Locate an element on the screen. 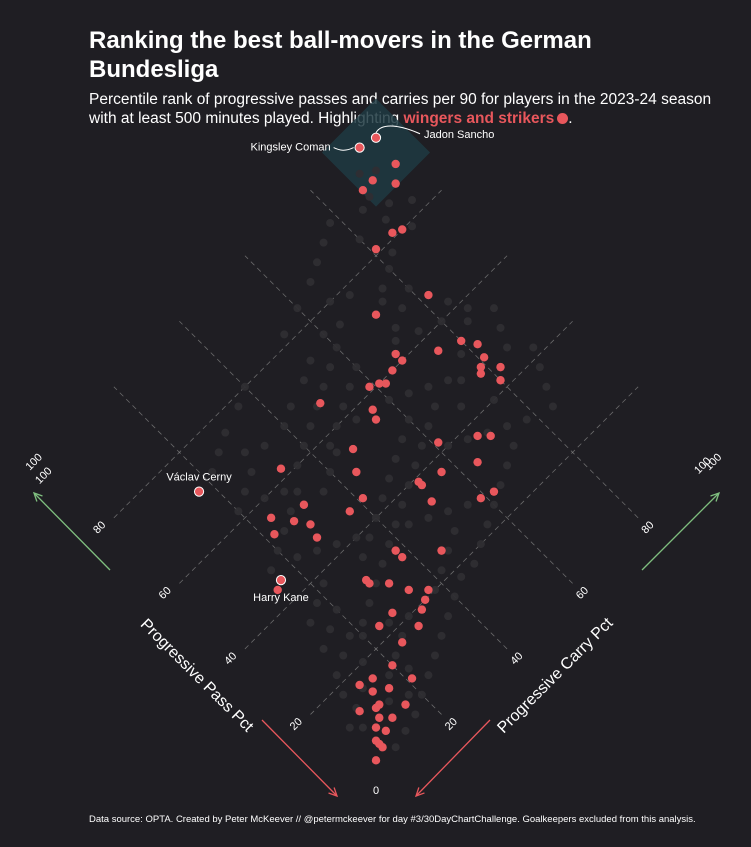  arrow-carry-down-icon-head is located at coordinates (419, 792).